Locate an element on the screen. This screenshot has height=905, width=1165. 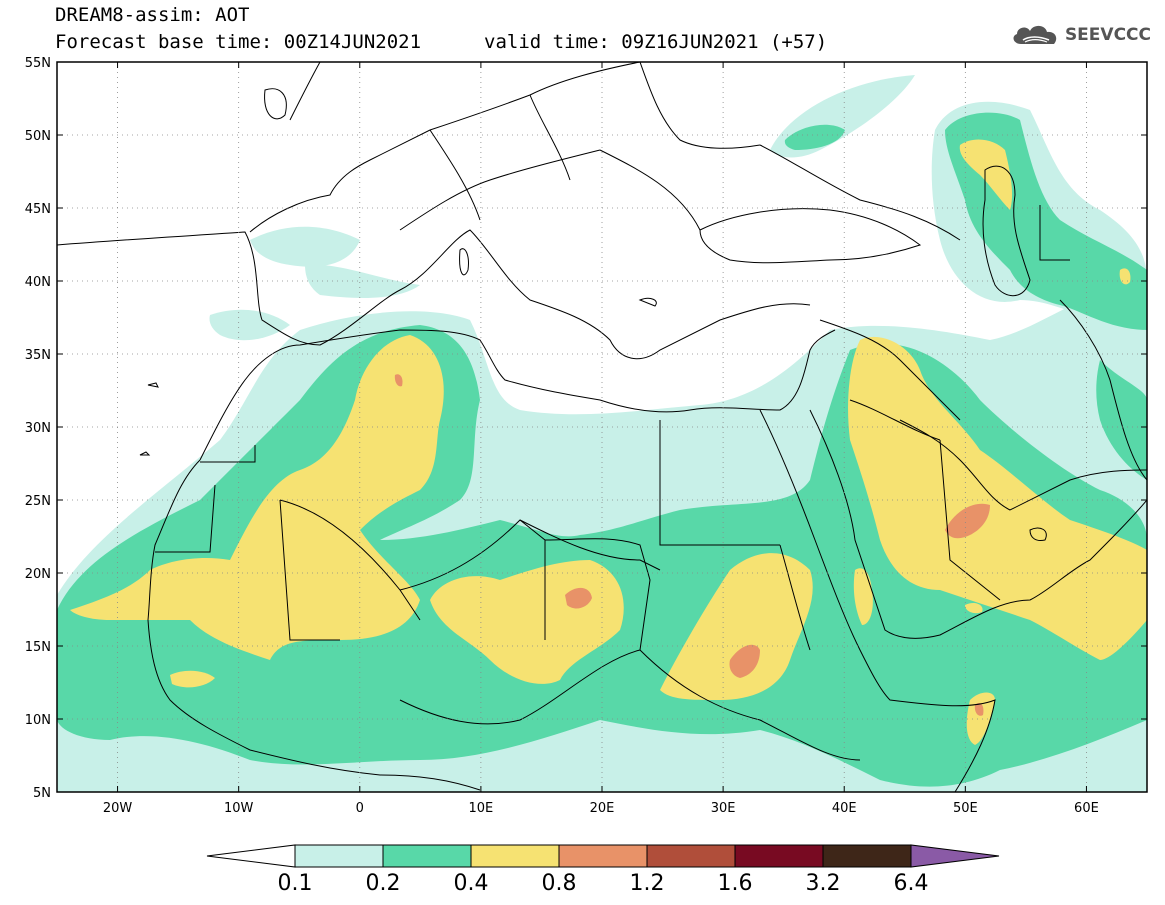
lat-tick-label: 15N is located at coordinates (38, 647).